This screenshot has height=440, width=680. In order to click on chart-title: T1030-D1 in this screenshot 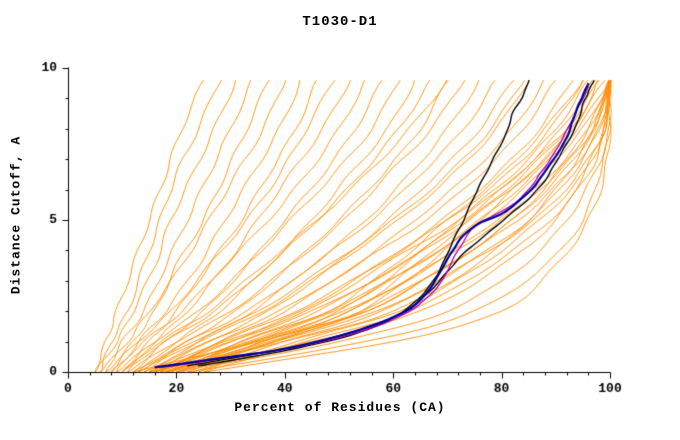, I will do `click(340, 22)`.